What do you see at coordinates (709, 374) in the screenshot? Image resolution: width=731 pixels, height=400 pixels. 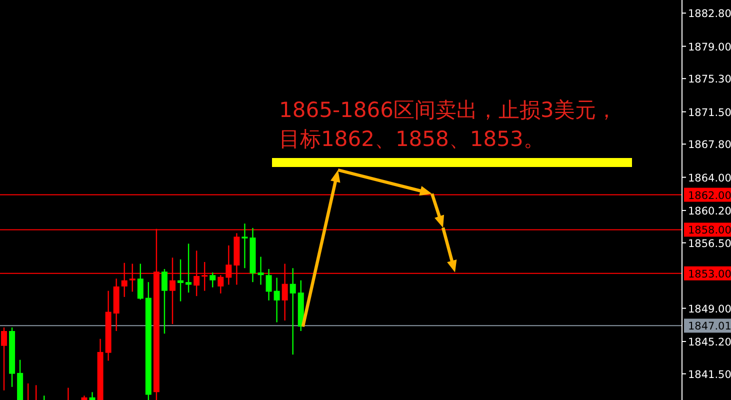 I see `y-tick-label: 1841.50` at bounding box center [709, 374].